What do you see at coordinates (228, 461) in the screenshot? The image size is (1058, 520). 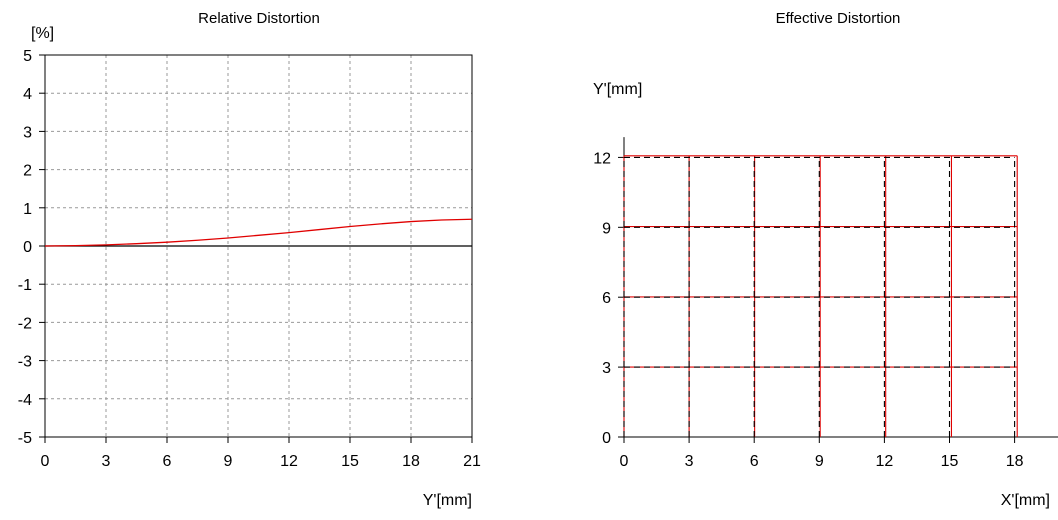 I see `chart1-x-tick-label: 9` at bounding box center [228, 461].